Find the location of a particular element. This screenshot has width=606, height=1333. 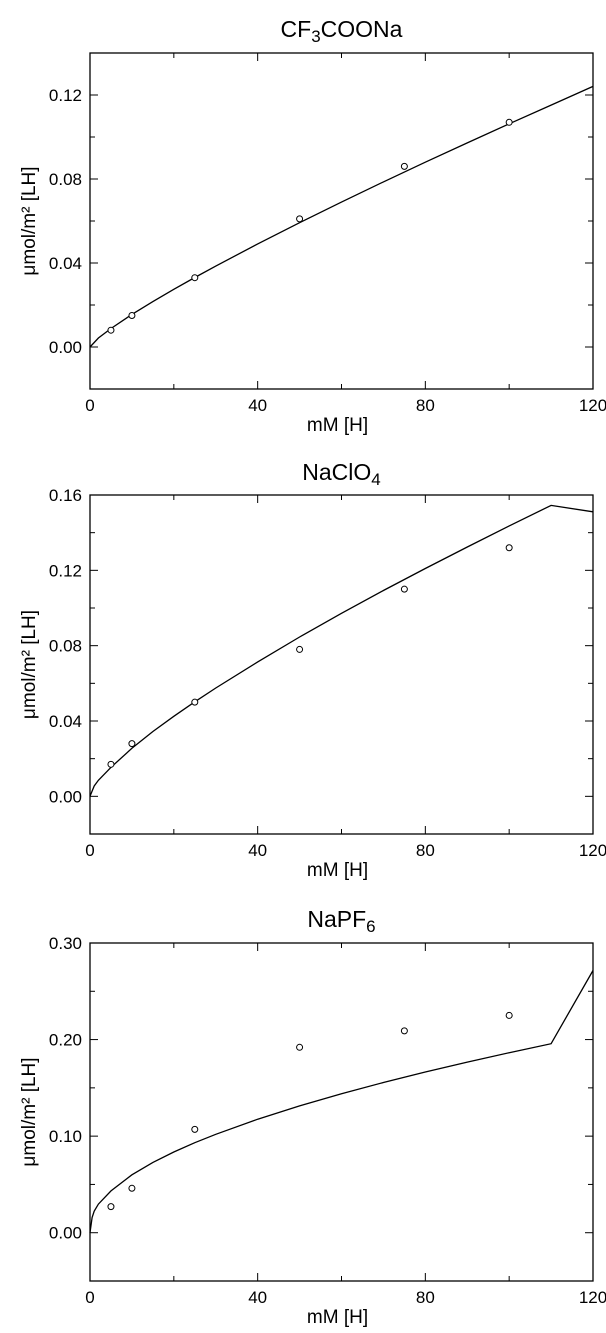

chart-title-subscript: 4 is located at coordinates (375, 479).